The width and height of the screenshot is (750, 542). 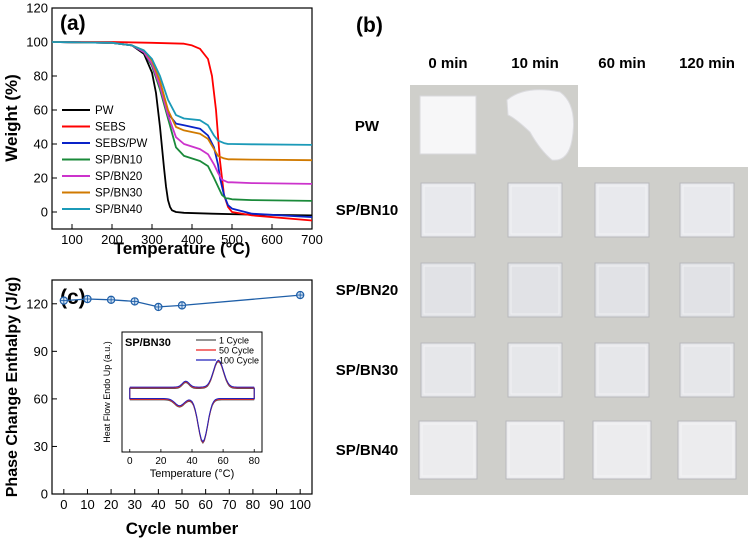 What do you see at coordinates (535, 63) in the screenshot?
I see `photo-column-header: 10 min` at bounding box center [535, 63].